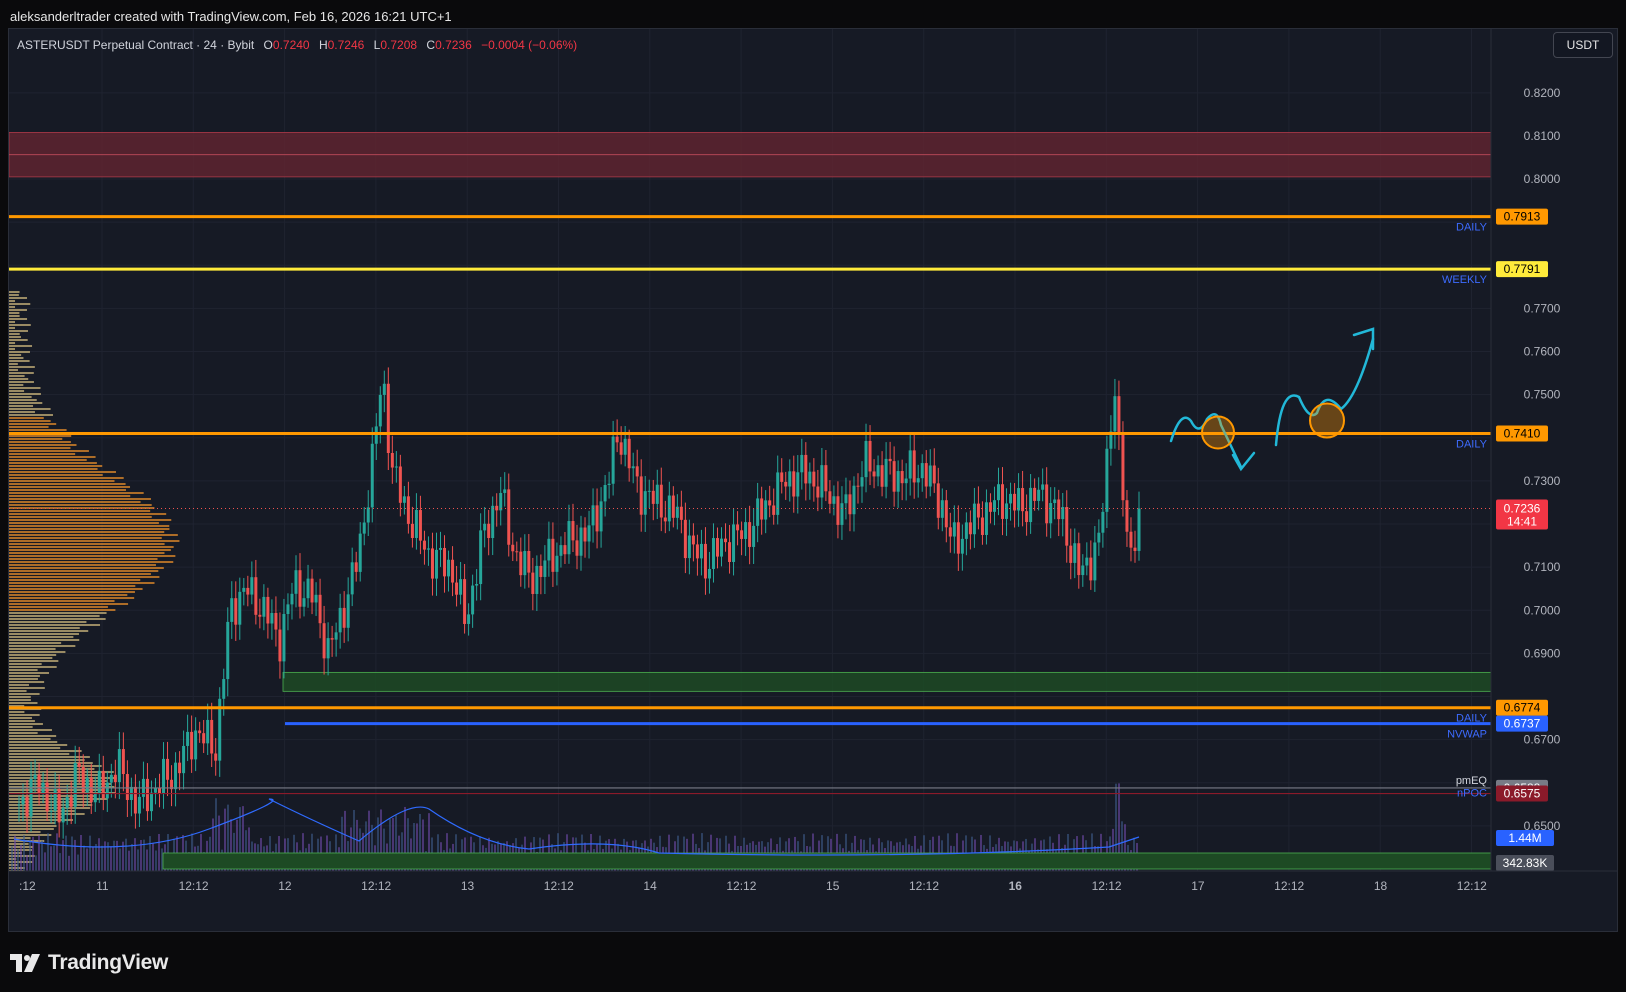 Image resolution: width=1626 pixels, height=992 pixels. Describe the element at coordinates (833, 886) in the screenshot. I see `time-axis-label: 15` at that location.